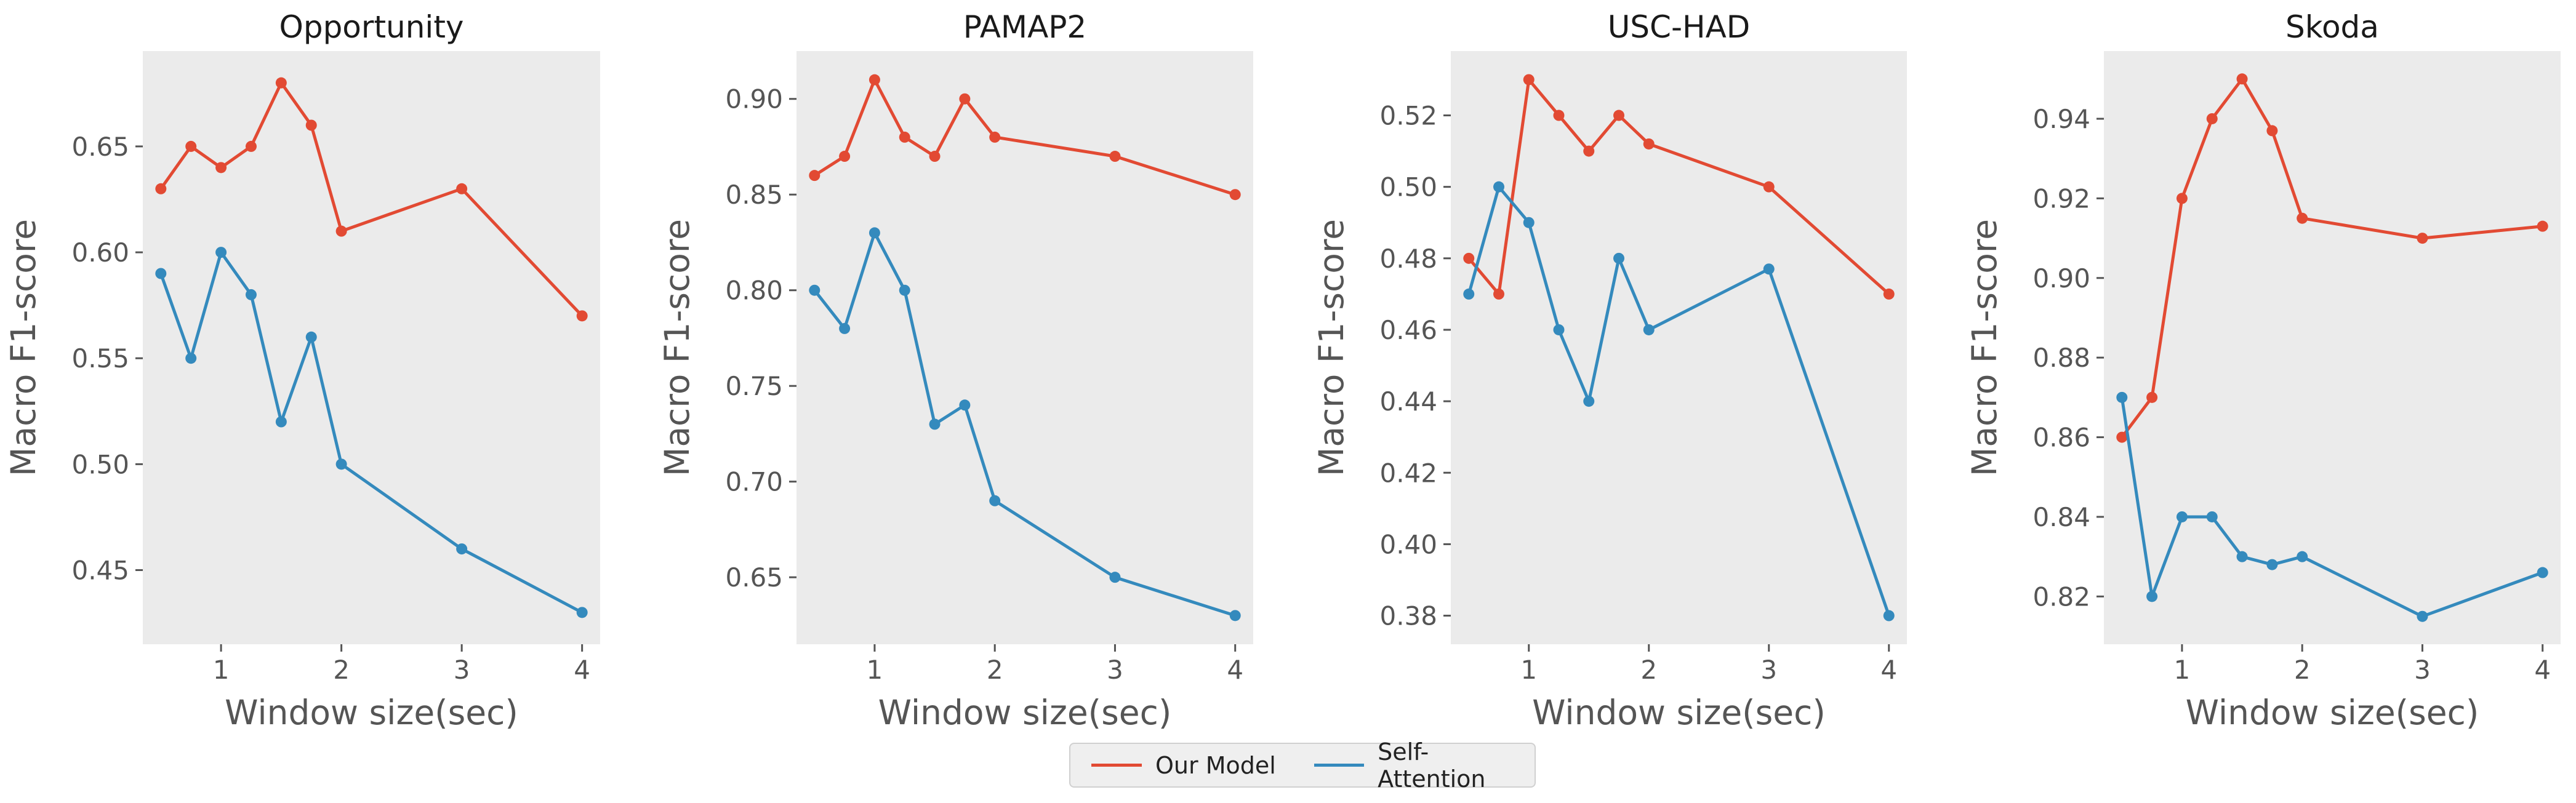  Describe the element at coordinates (371, 27) in the screenshot. I see `panel-title: Opportunity` at that location.